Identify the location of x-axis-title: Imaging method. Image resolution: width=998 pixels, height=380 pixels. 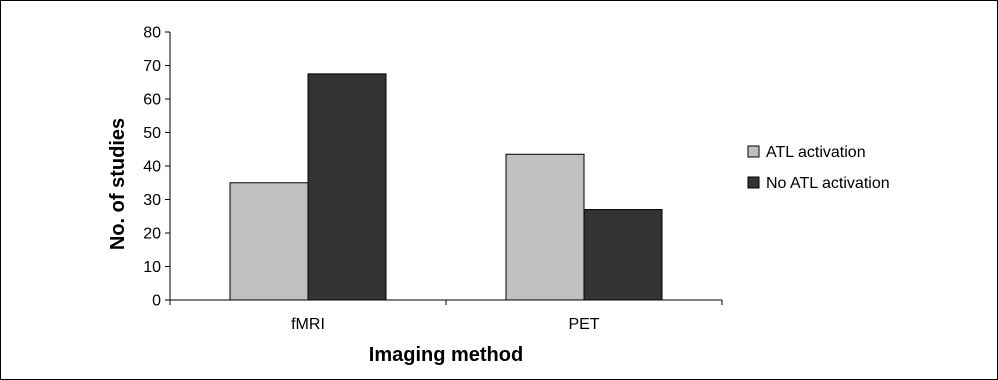
(446, 355).